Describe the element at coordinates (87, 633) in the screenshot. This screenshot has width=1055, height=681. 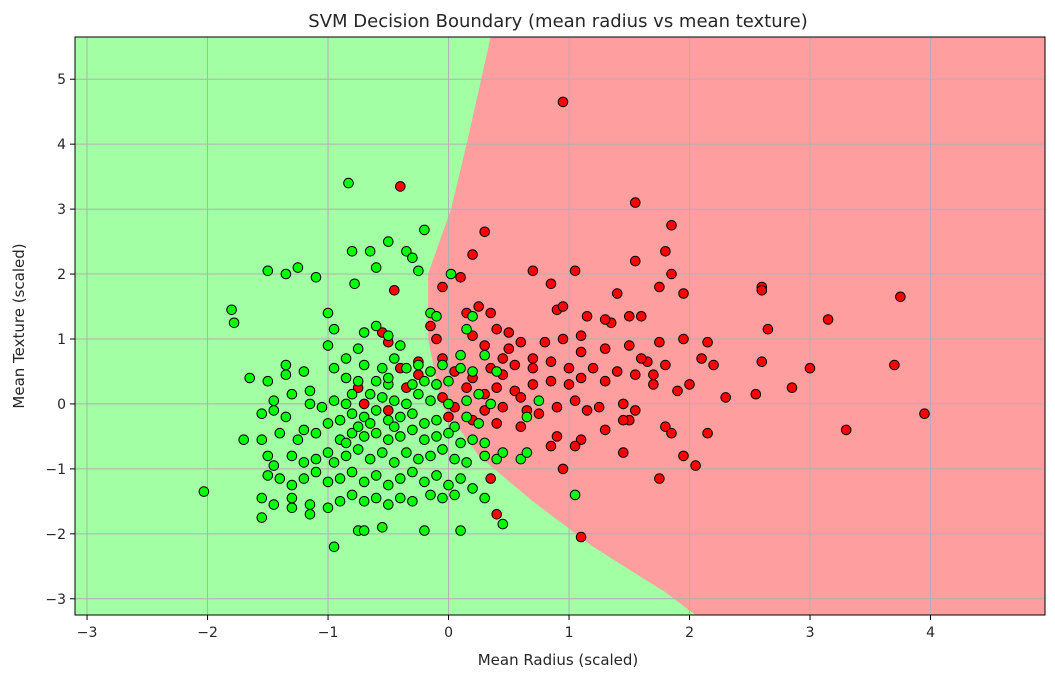
I see `x-tick-label: −3` at that location.